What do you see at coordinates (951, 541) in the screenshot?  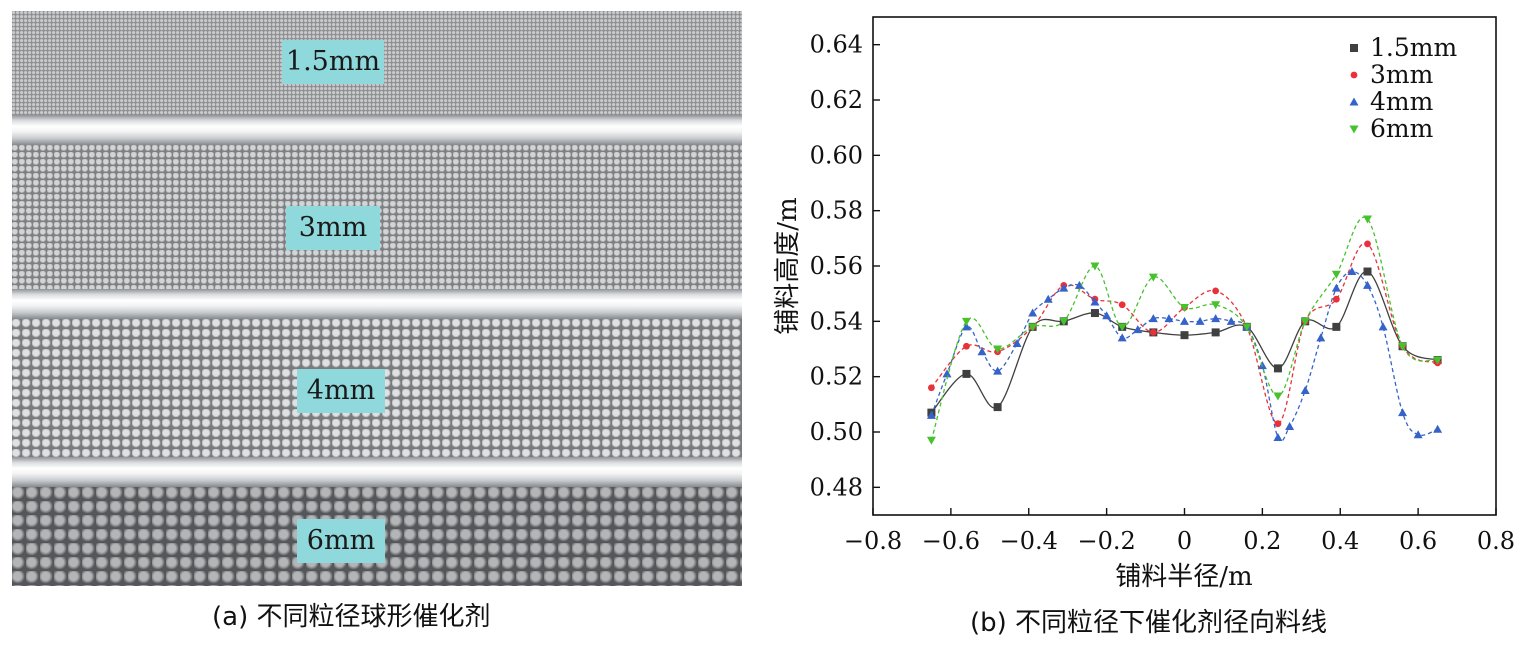 I see `x-tick-label: −0.6` at bounding box center [951, 541].